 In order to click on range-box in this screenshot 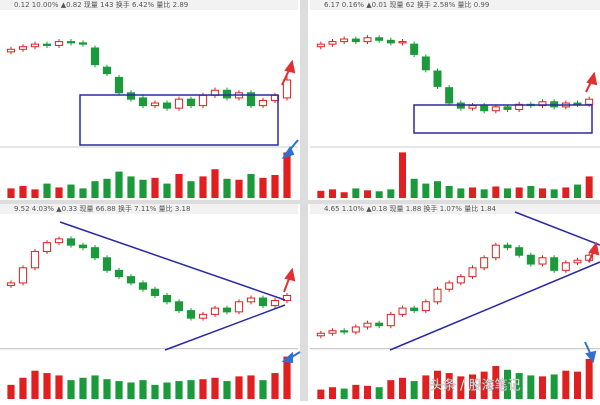, I will do `click(179, 120)`.